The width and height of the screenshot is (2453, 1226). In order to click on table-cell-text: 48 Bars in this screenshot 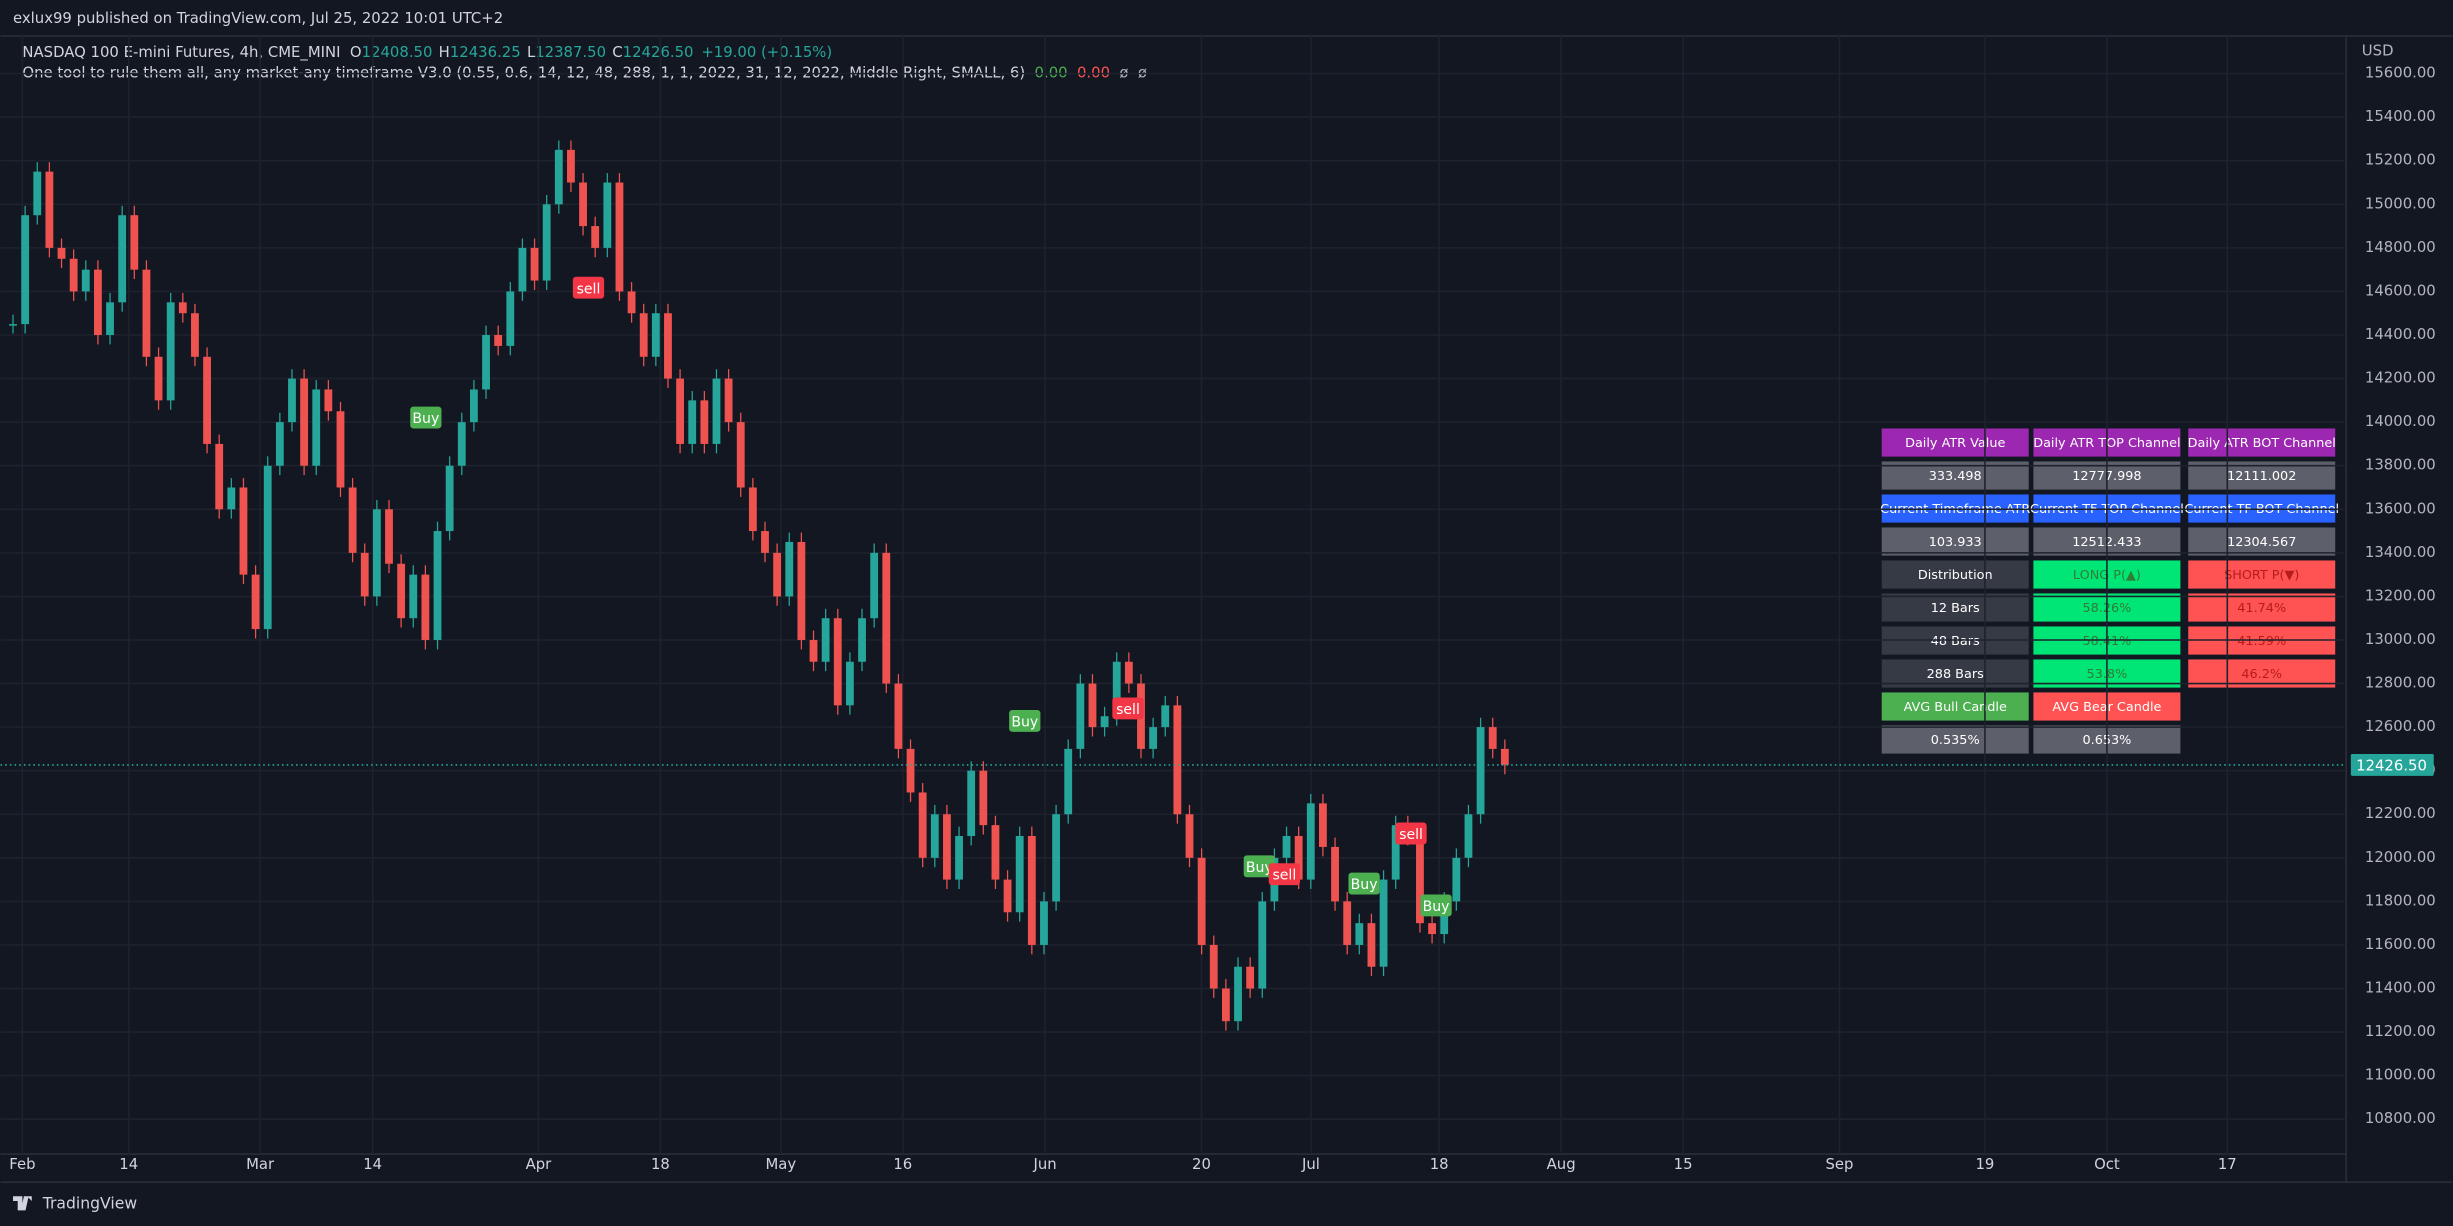, I will do `click(1955, 641)`.